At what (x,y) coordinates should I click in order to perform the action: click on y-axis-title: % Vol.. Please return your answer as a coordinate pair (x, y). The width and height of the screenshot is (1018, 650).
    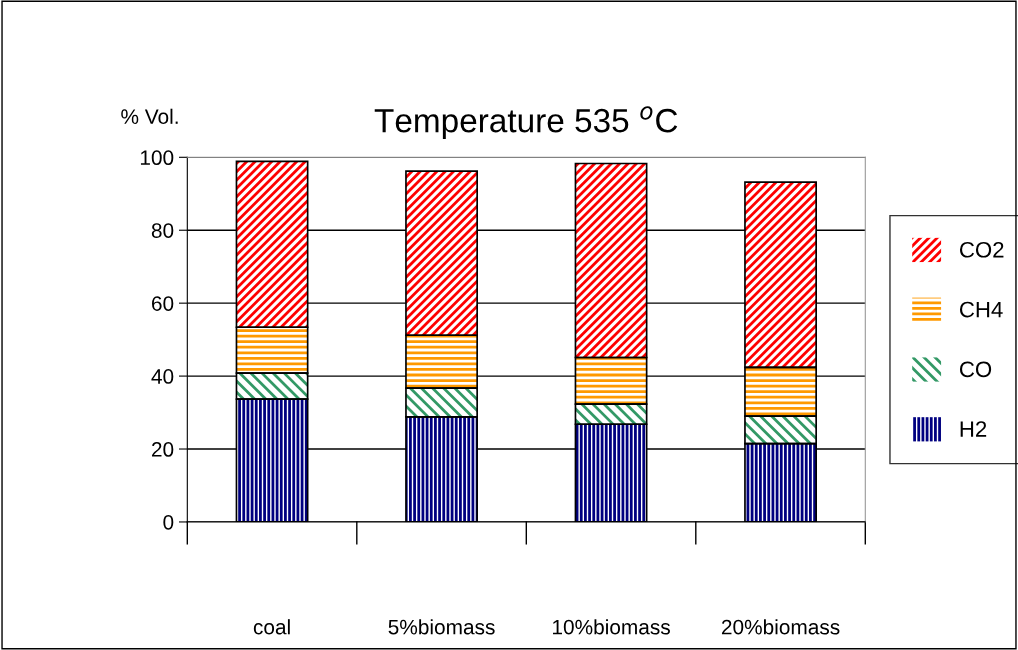
    Looking at the image, I should click on (149, 116).